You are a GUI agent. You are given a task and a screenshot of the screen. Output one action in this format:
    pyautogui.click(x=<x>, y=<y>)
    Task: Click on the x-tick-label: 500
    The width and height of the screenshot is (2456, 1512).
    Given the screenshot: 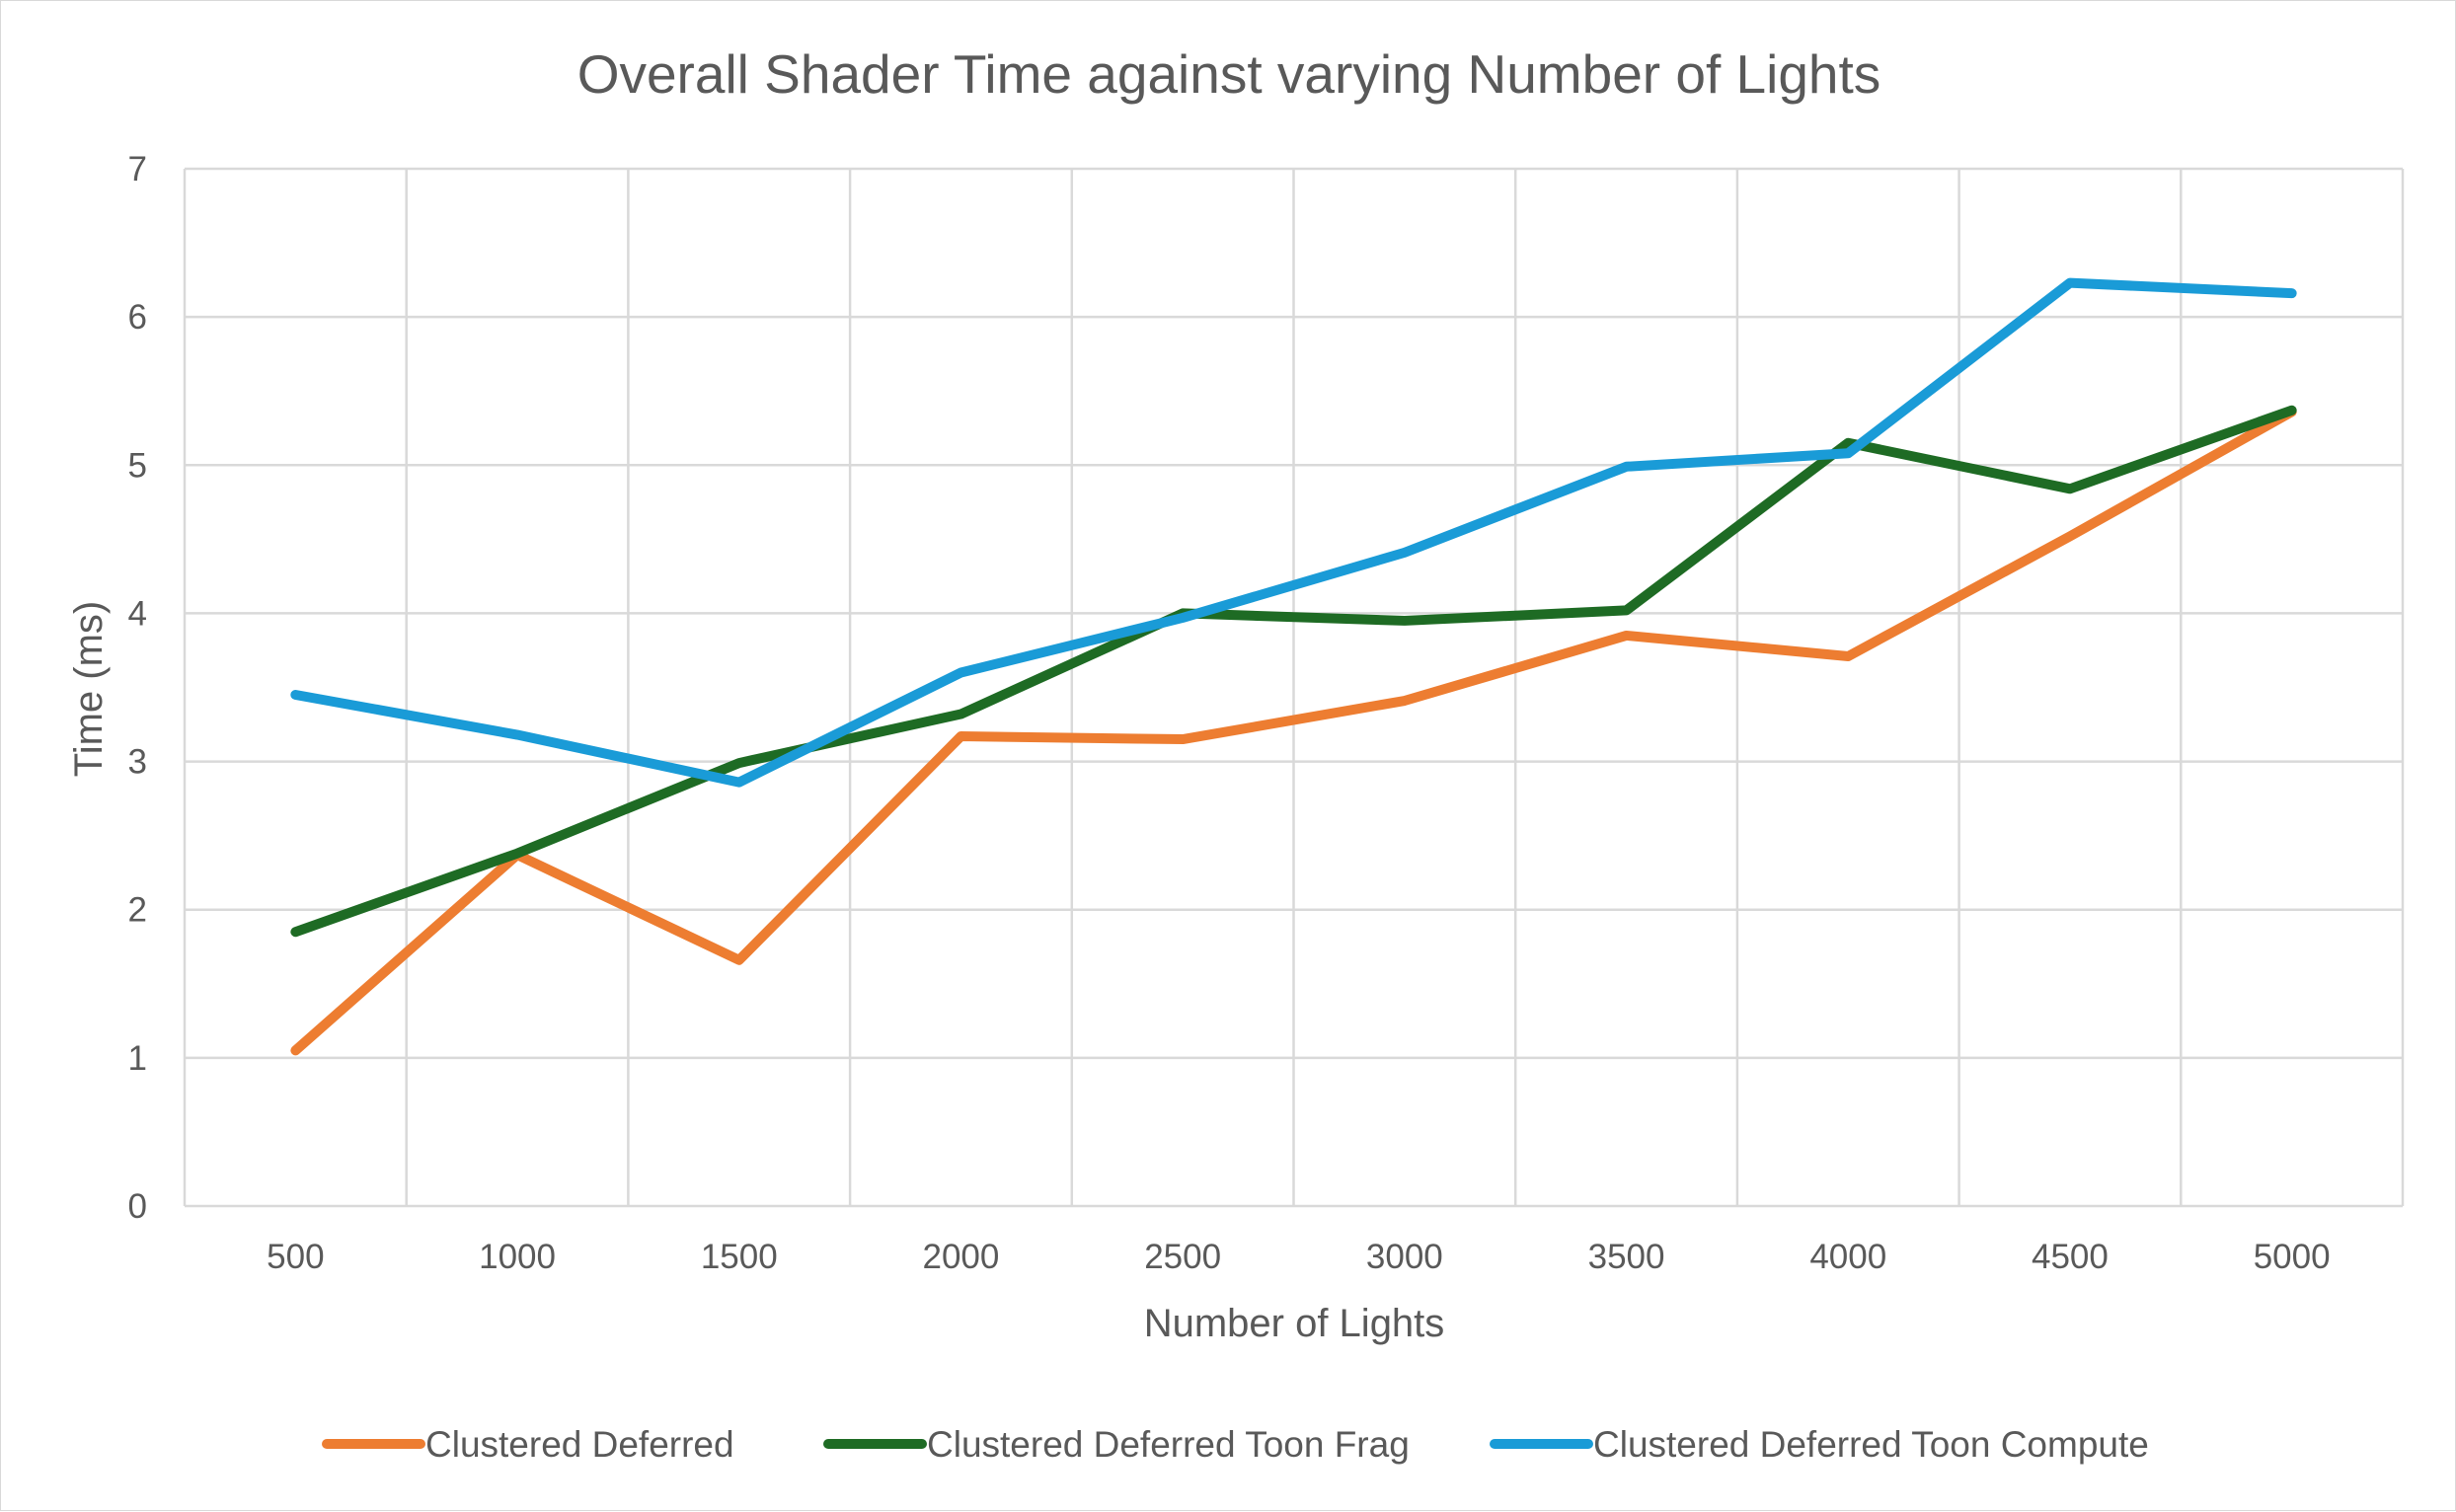 What is the action you would take?
    pyautogui.click(x=295, y=1257)
    